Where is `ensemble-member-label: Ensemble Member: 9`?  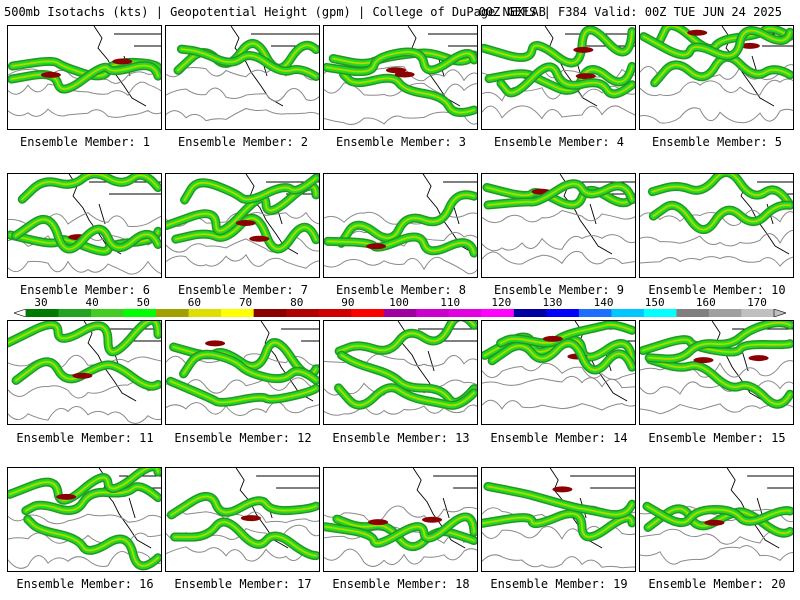 ensemble-member-label: Ensemble Member: 9 is located at coordinates (559, 290).